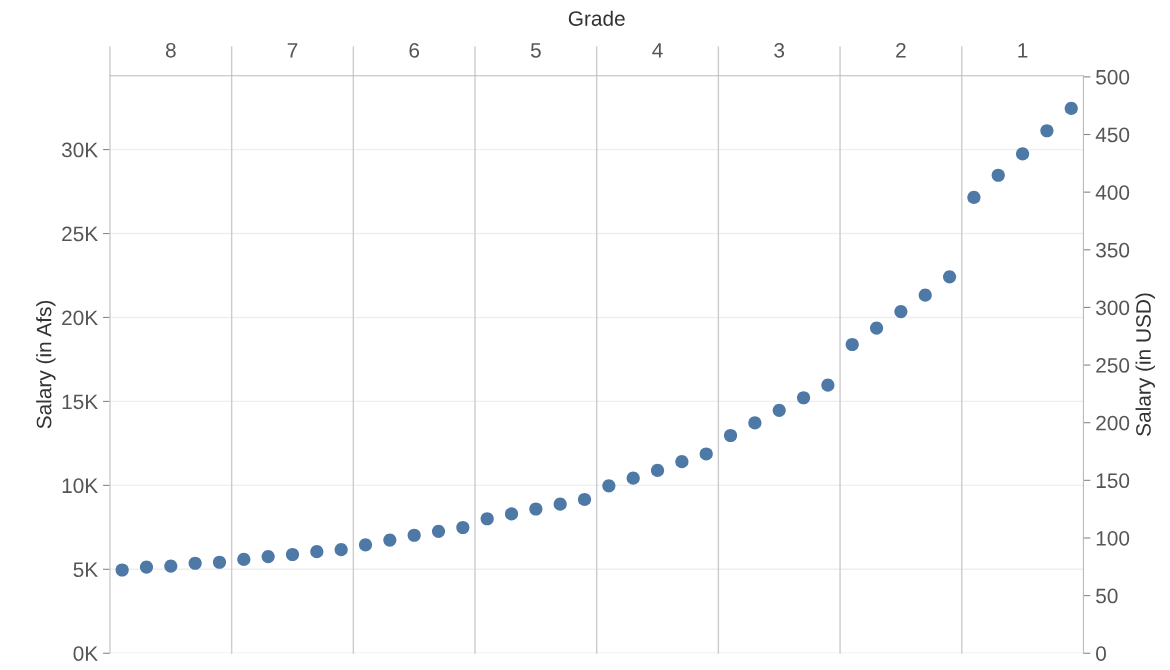 The image size is (1170, 670). I want to click on x-tick-label: 1, so click(1023, 50).